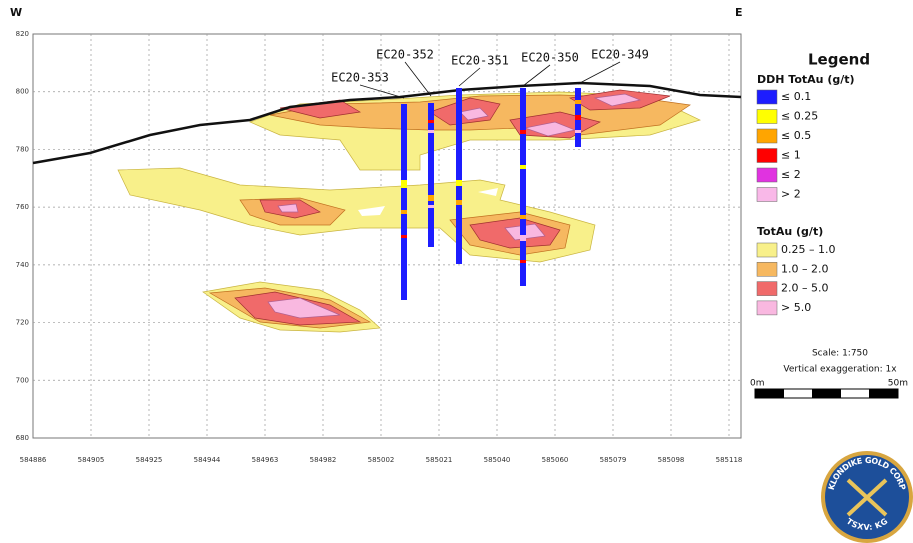  What do you see at coordinates (22, 438) in the screenshot?
I see `y-tick-label: 680` at bounding box center [22, 438].